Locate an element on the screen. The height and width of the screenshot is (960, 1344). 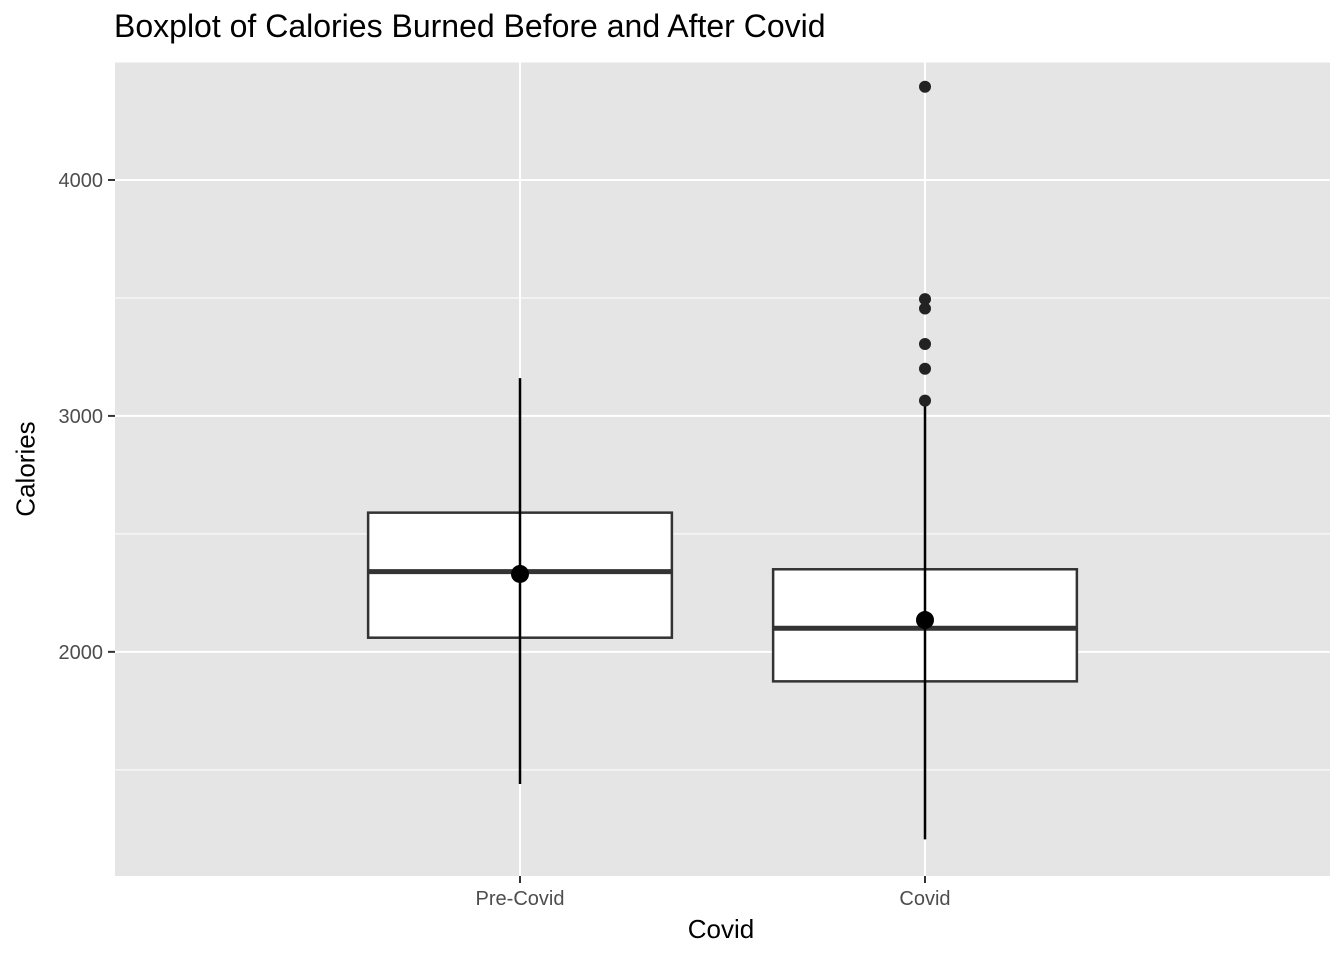
y-tick-label: 4000 is located at coordinates (81, 181).